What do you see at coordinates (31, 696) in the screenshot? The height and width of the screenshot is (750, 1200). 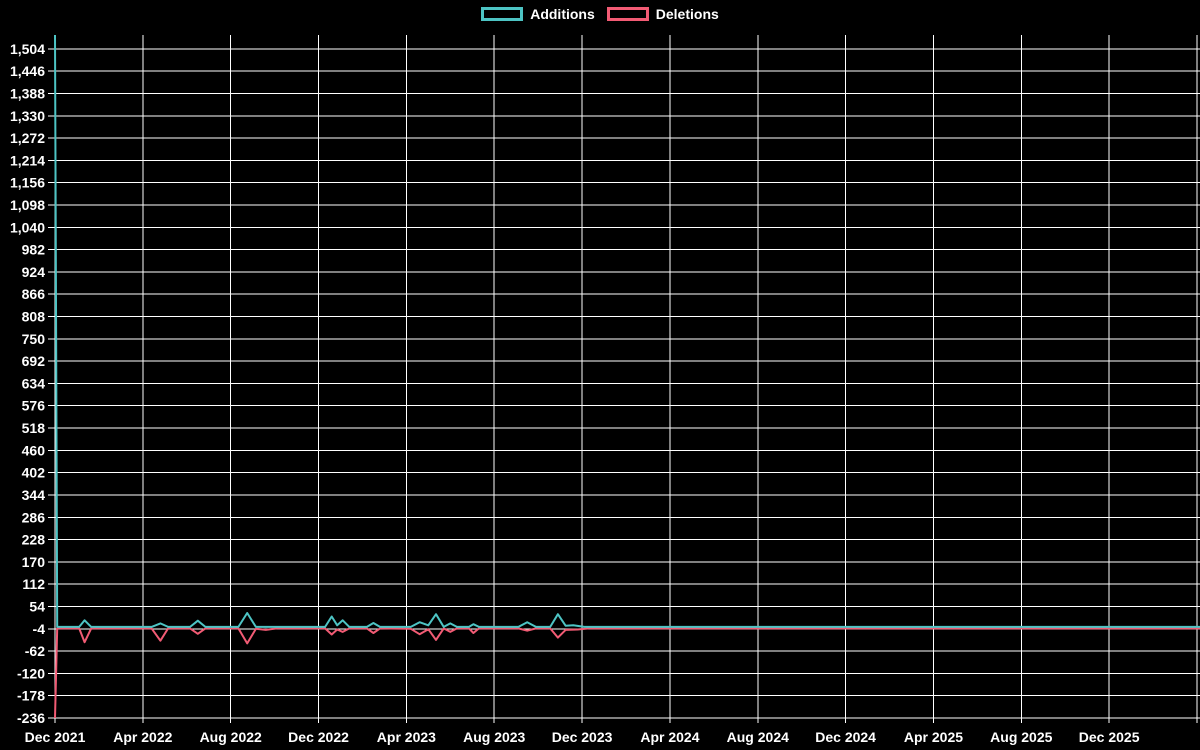 I see `y-axis-tick-label: -178` at bounding box center [31, 696].